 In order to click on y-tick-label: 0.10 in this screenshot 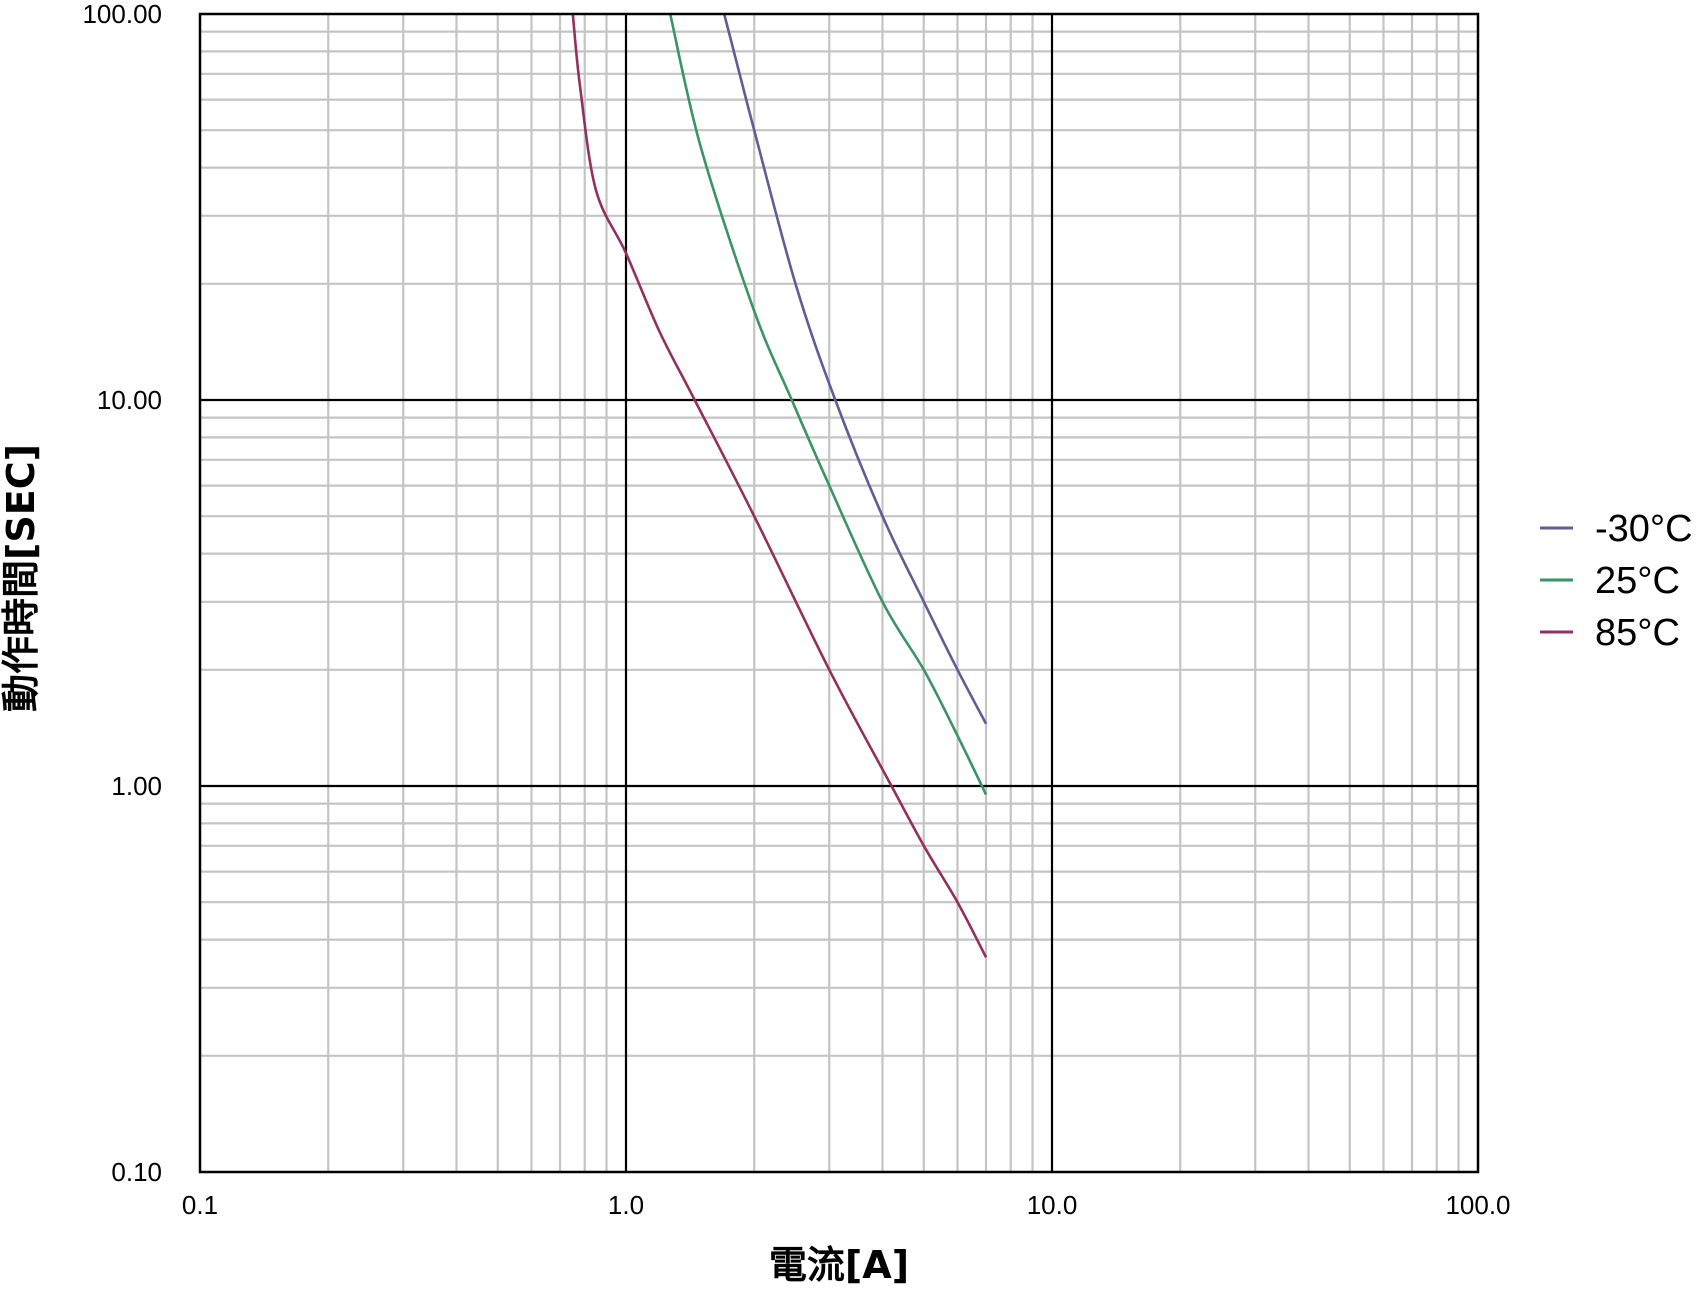, I will do `click(136, 1172)`.